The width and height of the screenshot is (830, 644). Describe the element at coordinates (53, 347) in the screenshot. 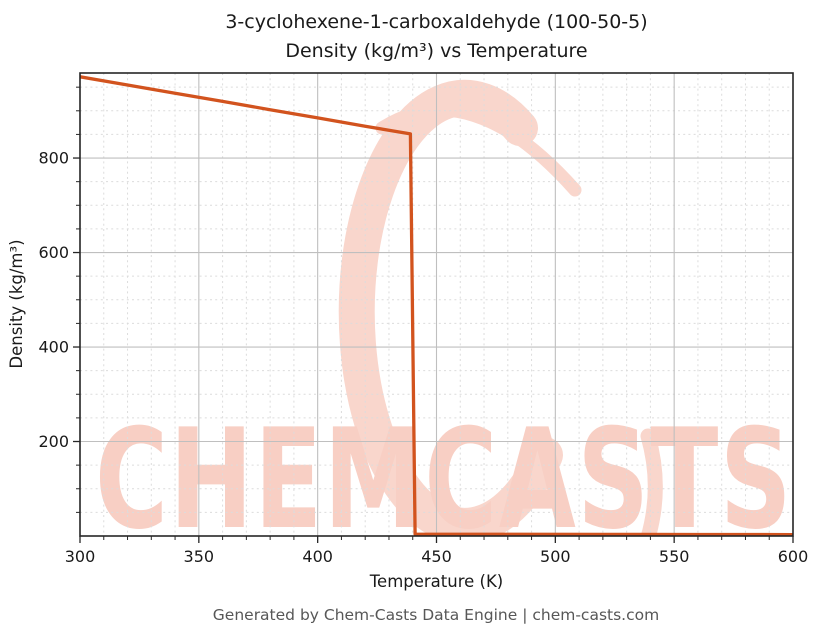

I see `y-tick-label: 400` at that location.